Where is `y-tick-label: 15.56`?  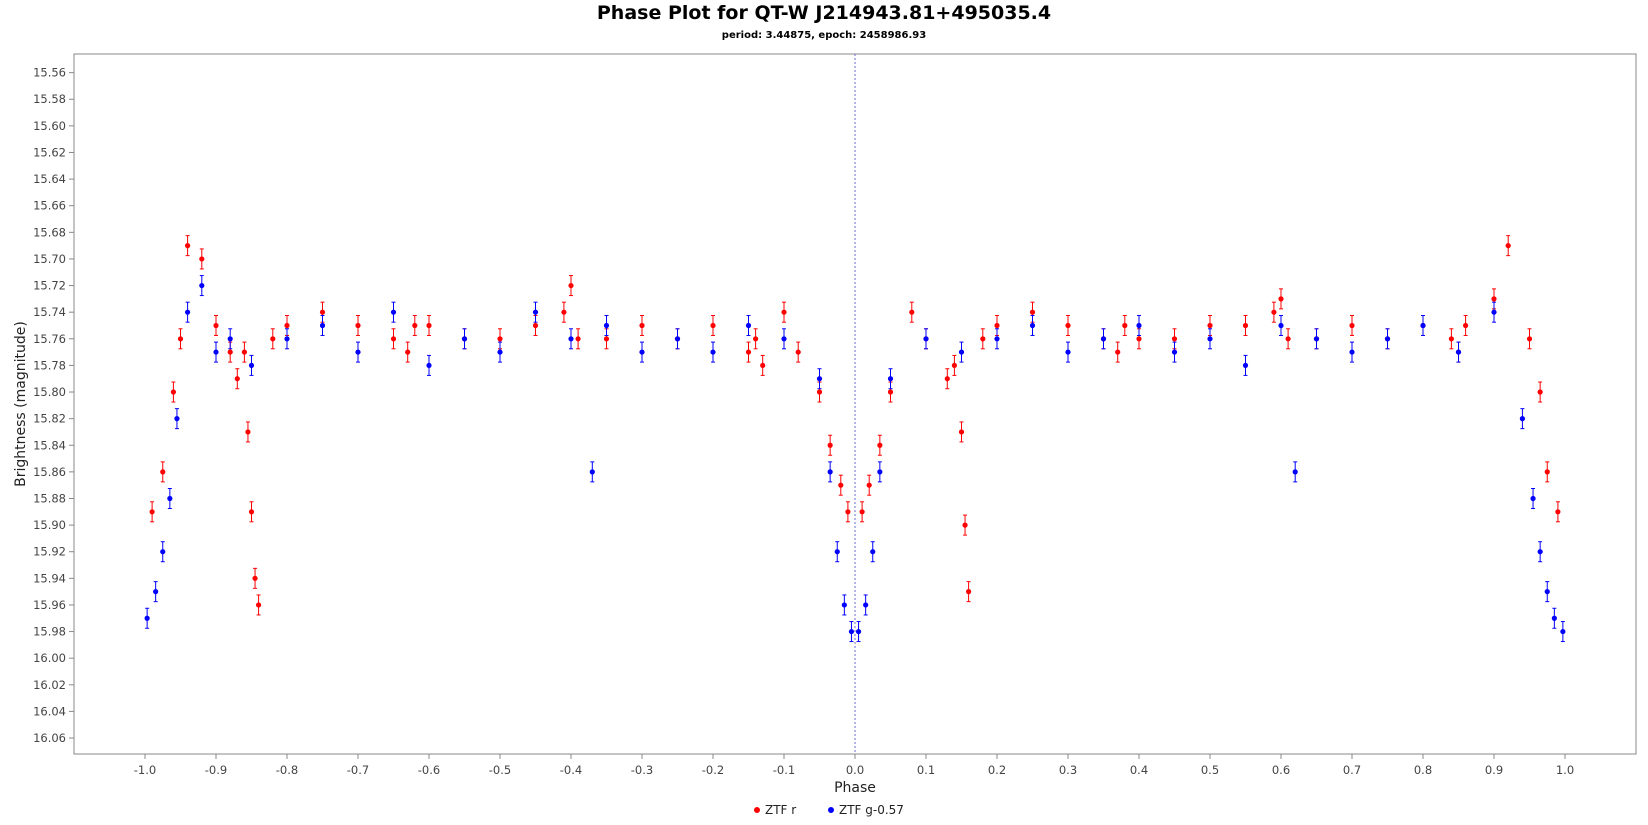 y-tick-label: 15.56 is located at coordinates (49, 73).